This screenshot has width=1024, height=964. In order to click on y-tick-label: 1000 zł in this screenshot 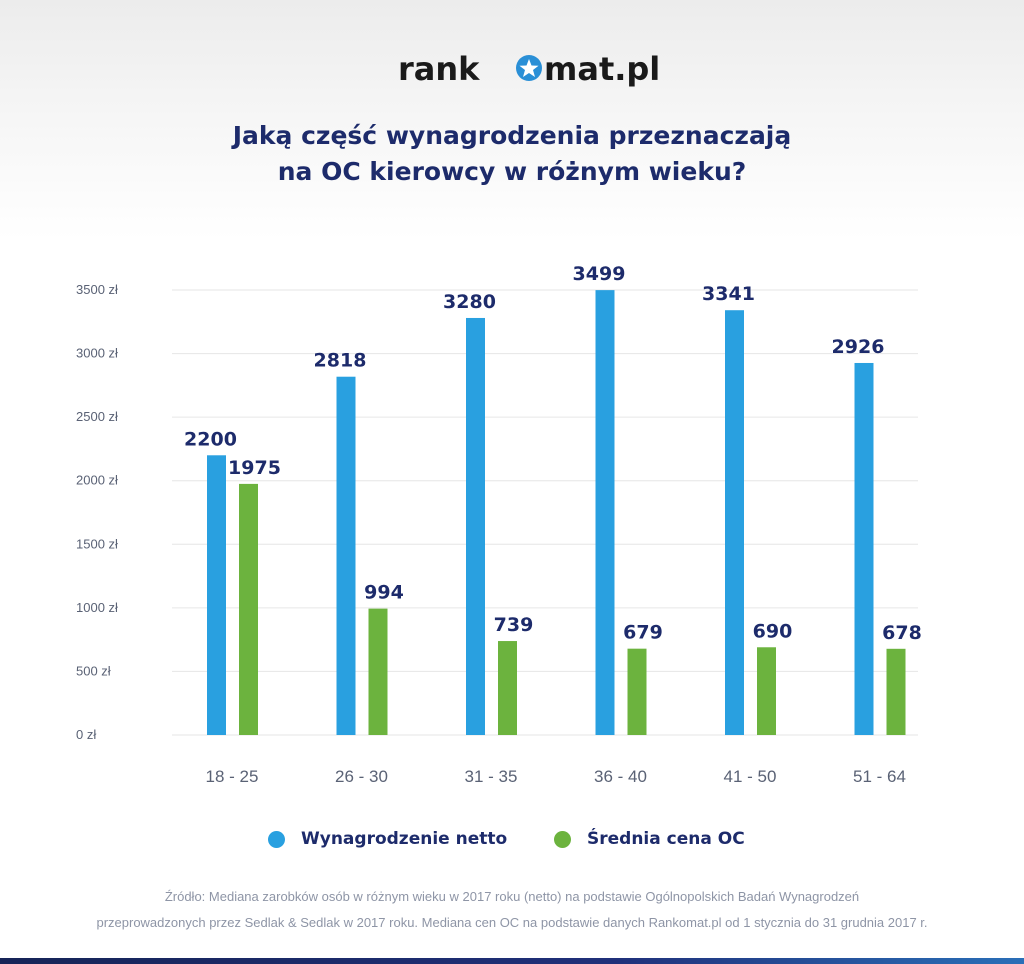, I will do `click(97, 607)`.